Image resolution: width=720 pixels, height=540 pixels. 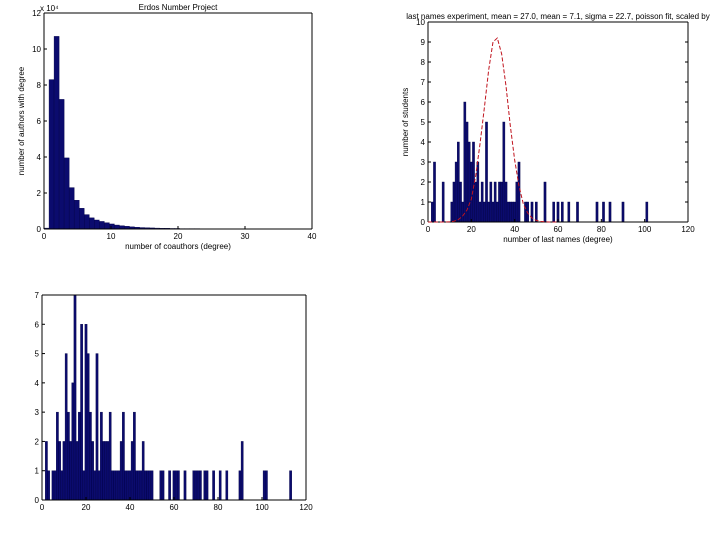 I want to click on y-tick-label: 0, so click(x=423, y=222).